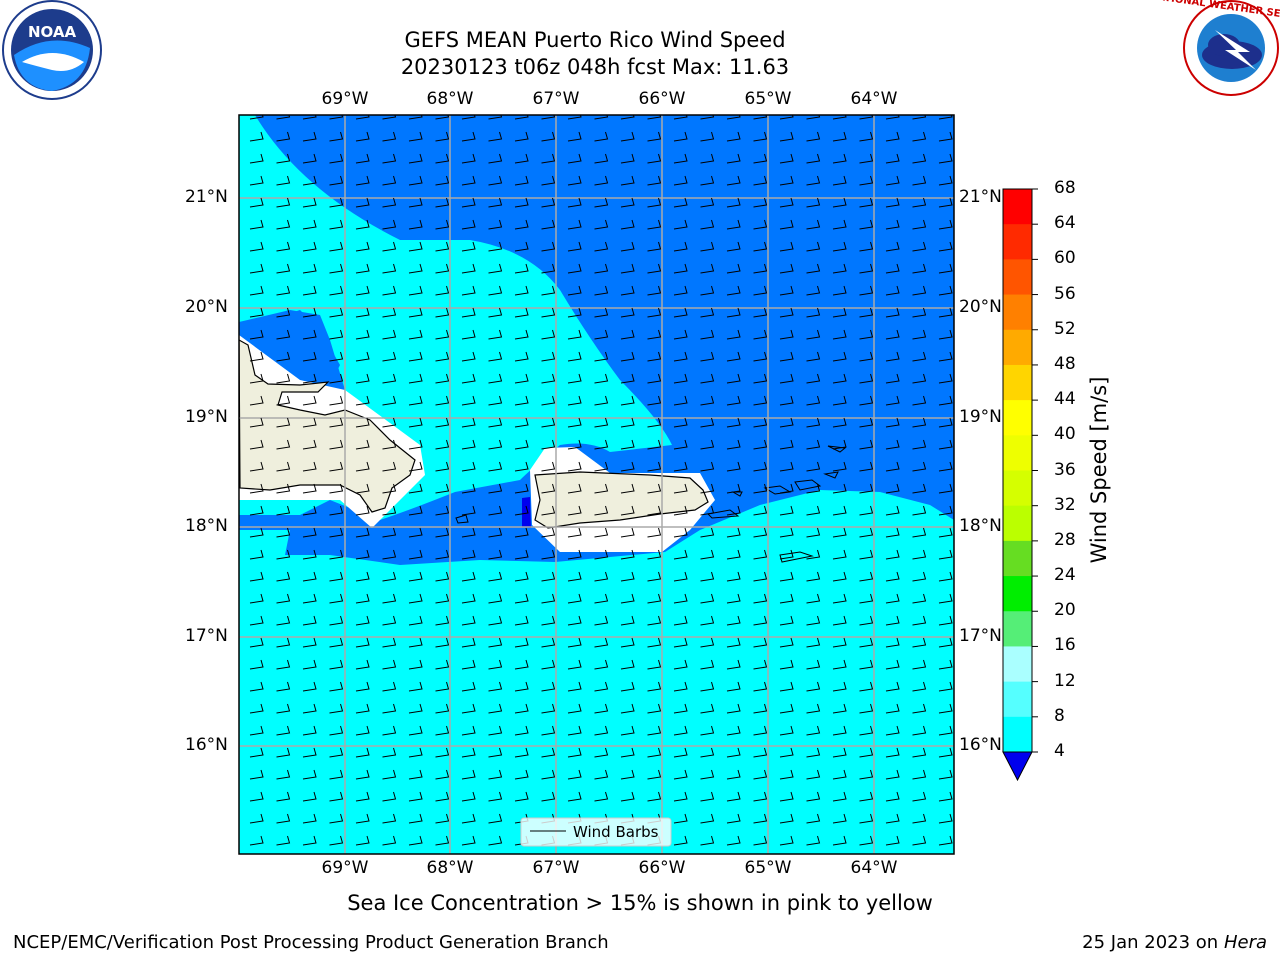 This screenshot has width=1280, height=960. Describe the element at coordinates (662, 99) in the screenshot. I see `lon-label: 66°W` at that location.